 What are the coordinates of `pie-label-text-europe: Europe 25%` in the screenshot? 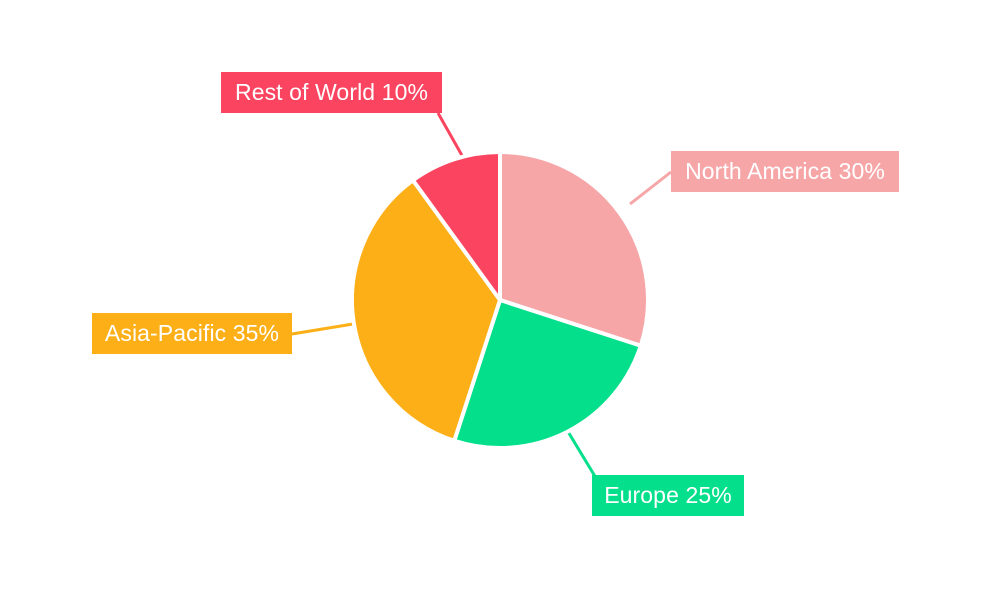 It's located at (668, 495).